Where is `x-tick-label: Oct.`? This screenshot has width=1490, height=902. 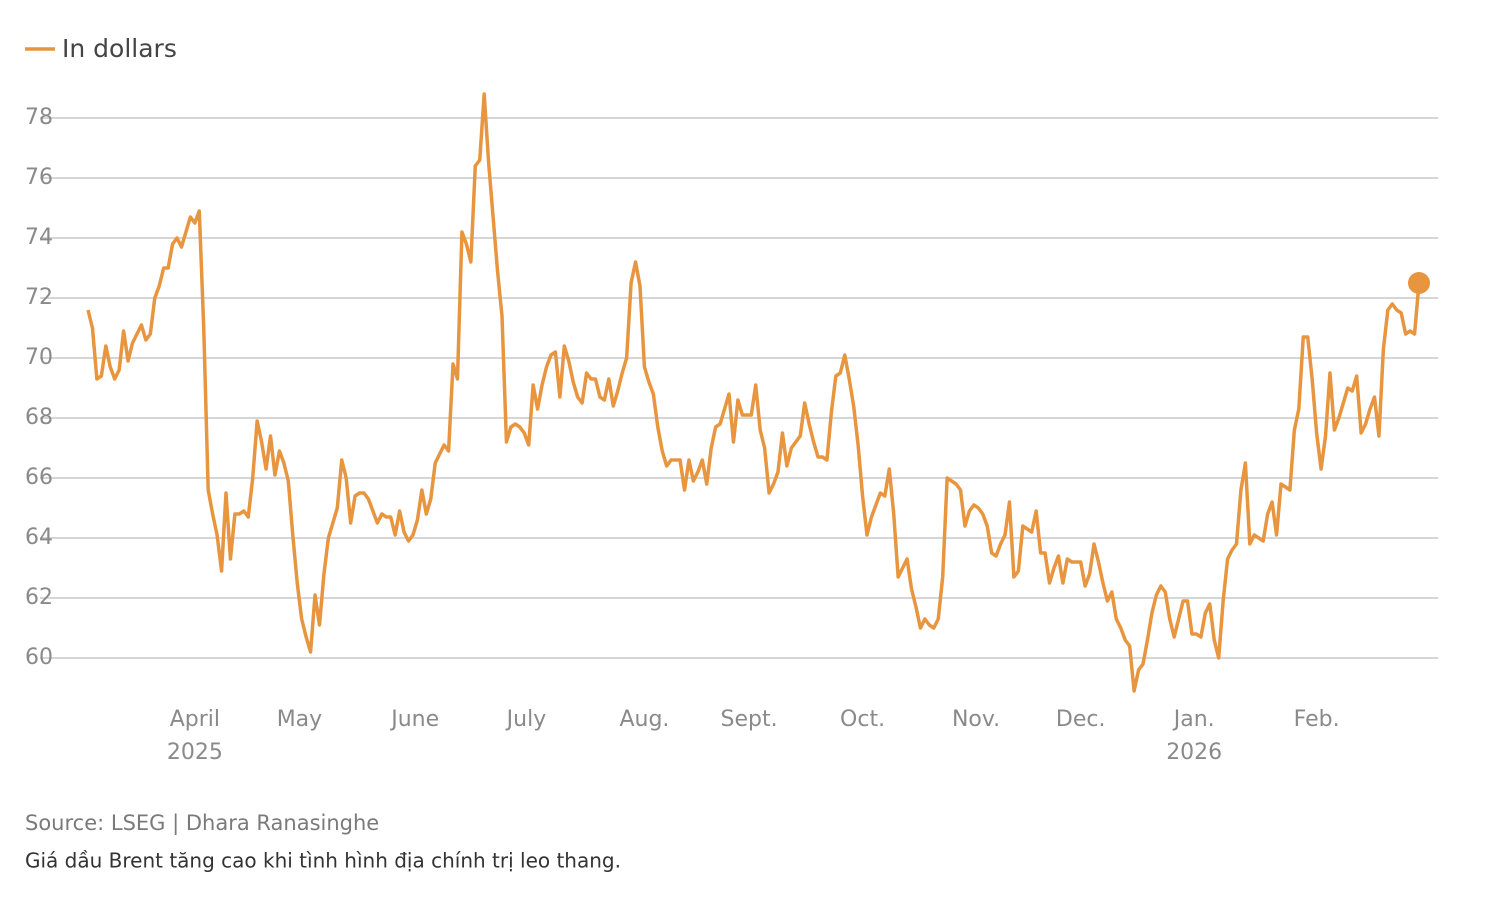 x-tick-label: Oct. is located at coordinates (862, 719).